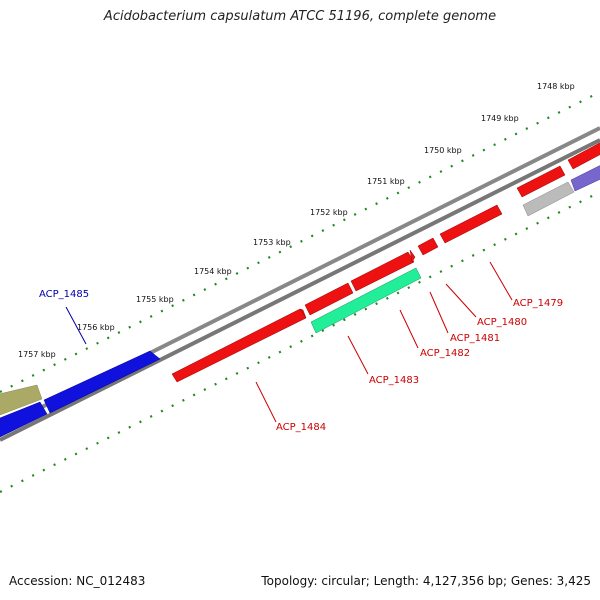  What do you see at coordinates (96, 327) in the screenshot?
I see `scale-label-1756: 1756 kbp` at bounding box center [96, 327].